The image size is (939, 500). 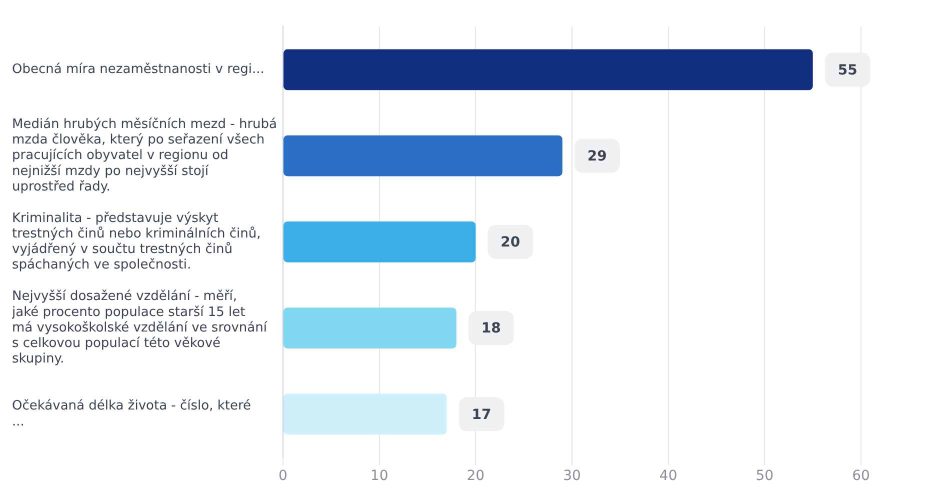 What do you see at coordinates (145, 155) in the screenshot?
I see `y-tick-label: Medián hrubých měsíčních mezd - hrubá mzda člověka, který po seřazení všech pracujících obyvatel v regionu od nejnižší mzdy po nejvyšší stojí uprostřed řady.` at bounding box center [145, 155].